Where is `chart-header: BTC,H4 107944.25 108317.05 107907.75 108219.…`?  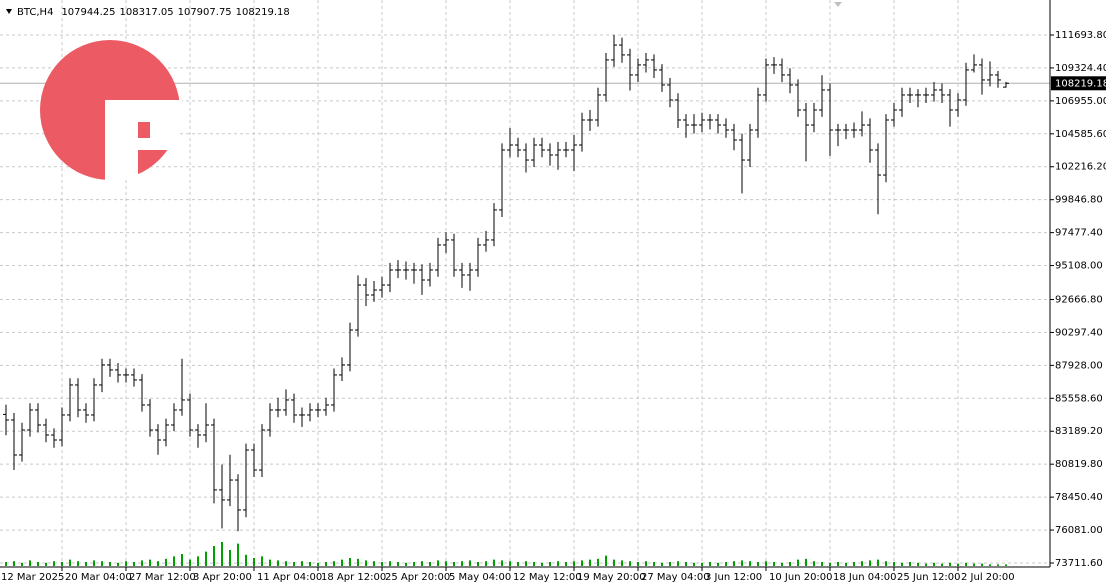
chart-header: BTC,H4 107944.25 108317.05 107907.75 108219.… is located at coordinates (153, 12).